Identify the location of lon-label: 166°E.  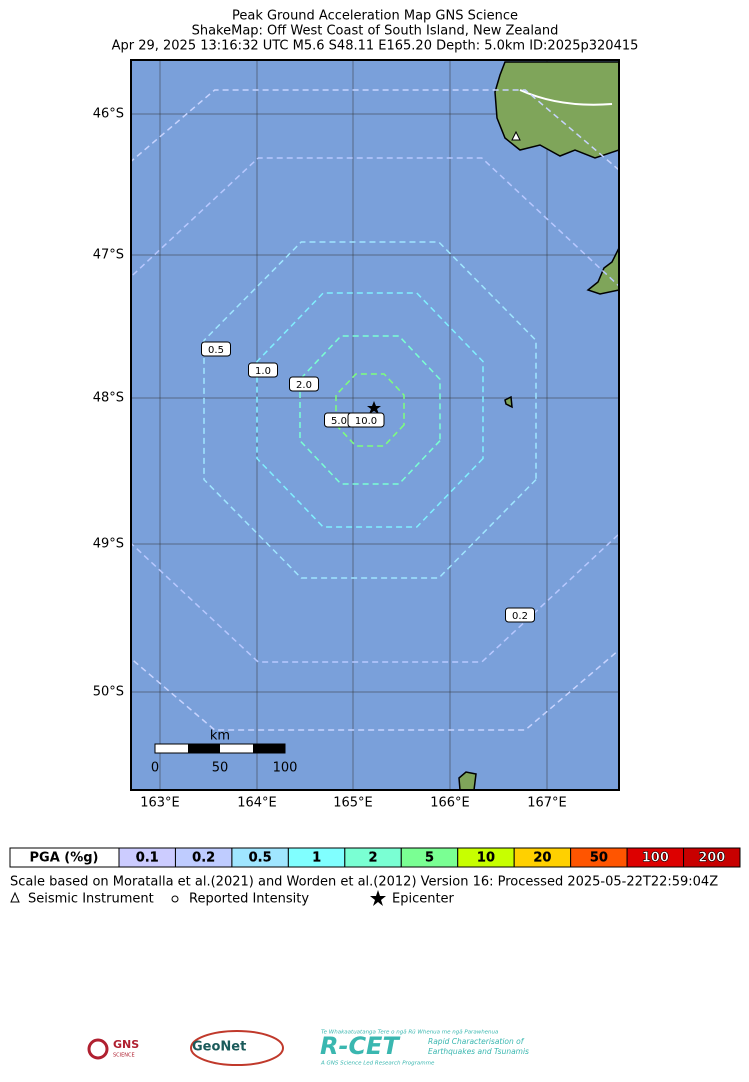
(450, 803).